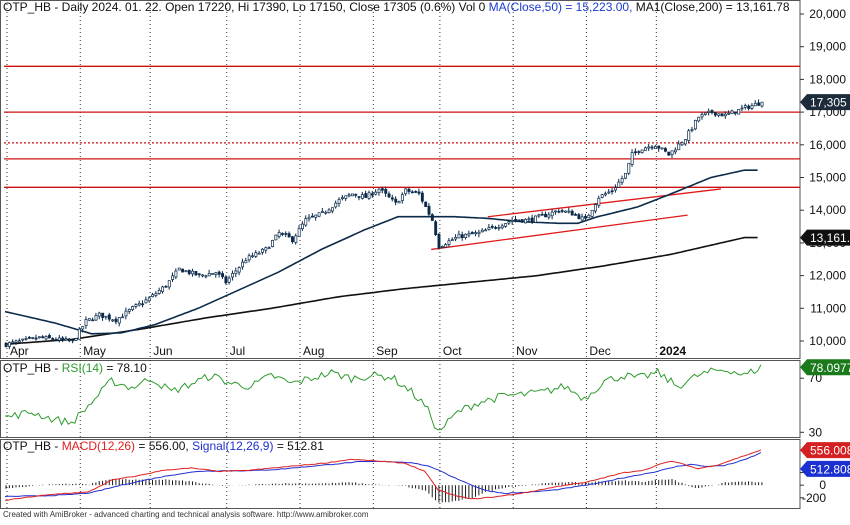  I want to click on month-label: May, so click(94, 351).